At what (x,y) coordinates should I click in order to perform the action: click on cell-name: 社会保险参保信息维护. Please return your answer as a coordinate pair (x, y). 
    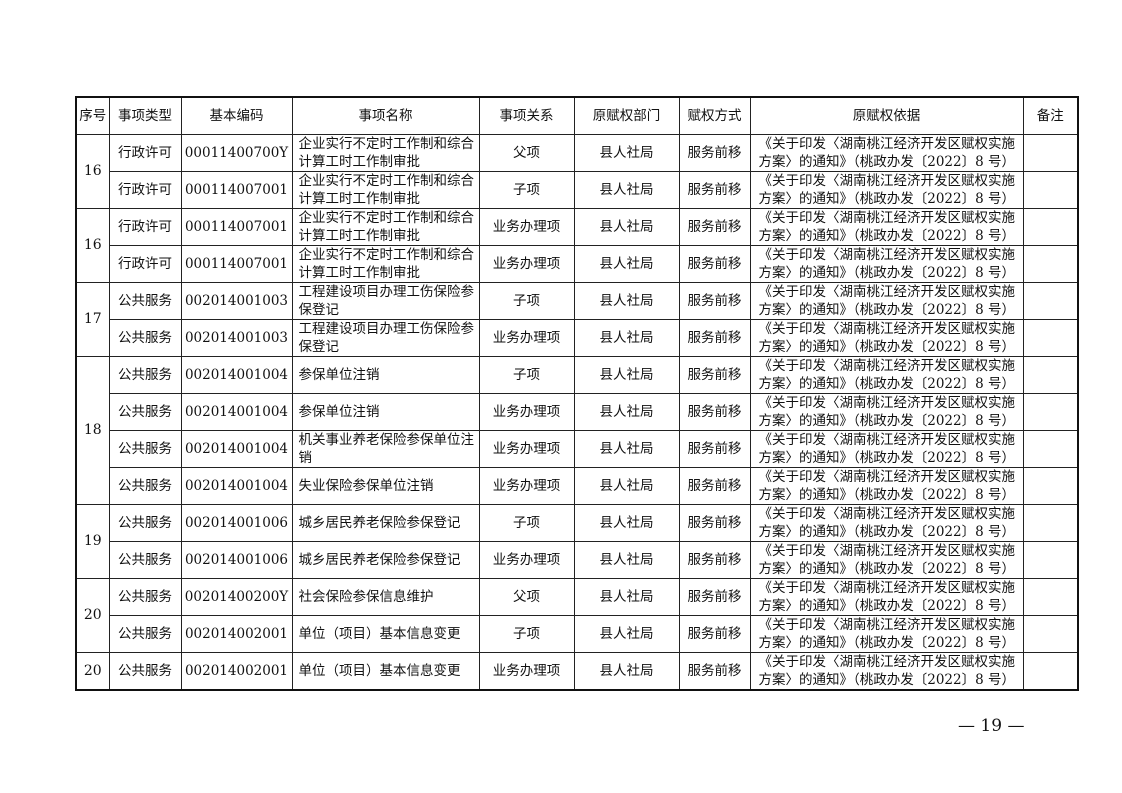
    Looking at the image, I should click on (385, 596).